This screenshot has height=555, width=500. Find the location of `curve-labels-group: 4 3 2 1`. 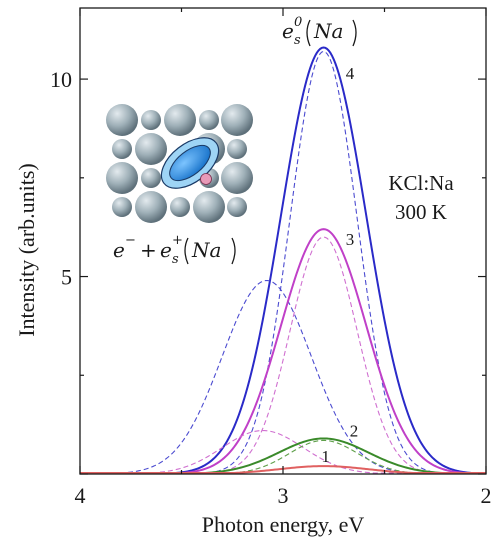

curve-labels-group: 4 3 2 1 is located at coordinates (339, 265).